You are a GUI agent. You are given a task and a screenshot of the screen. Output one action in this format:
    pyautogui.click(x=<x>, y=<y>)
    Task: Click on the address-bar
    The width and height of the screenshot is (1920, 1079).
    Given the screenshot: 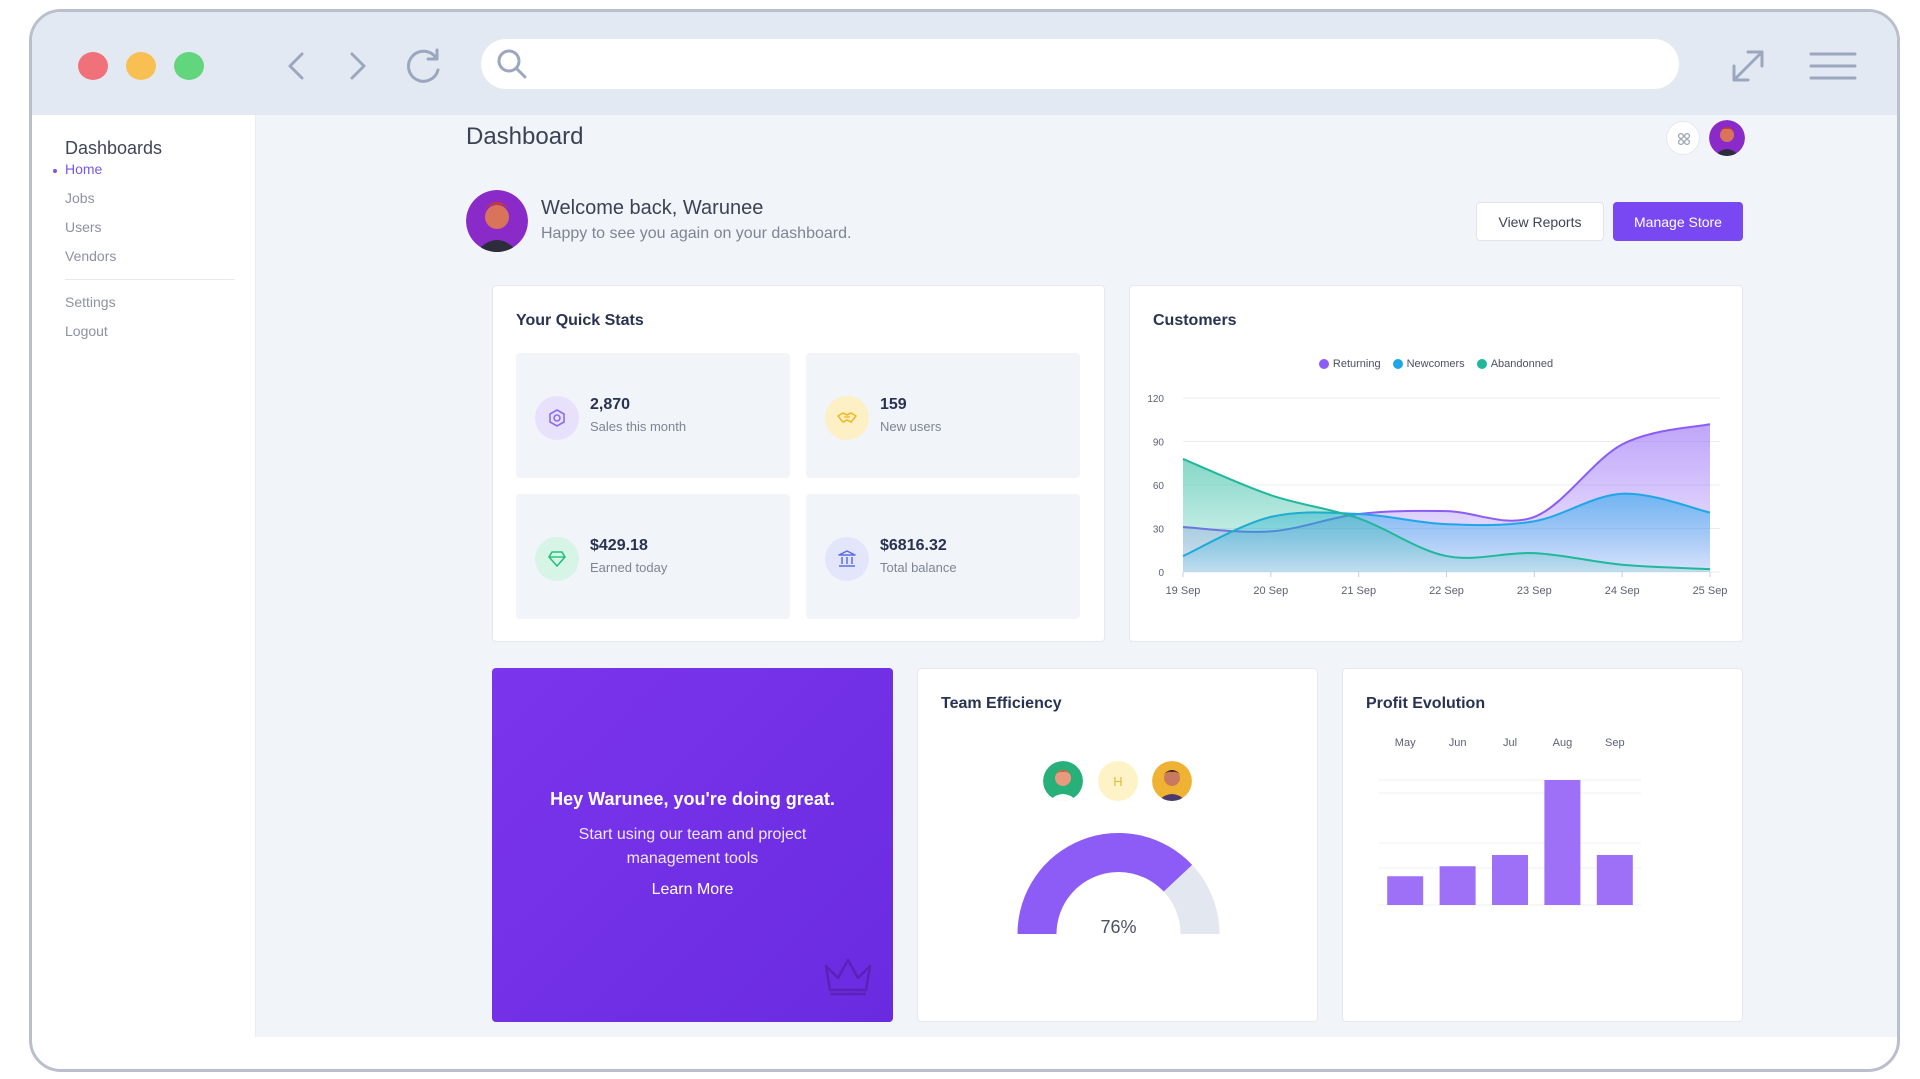 What is the action you would take?
    pyautogui.click(x=1080, y=64)
    